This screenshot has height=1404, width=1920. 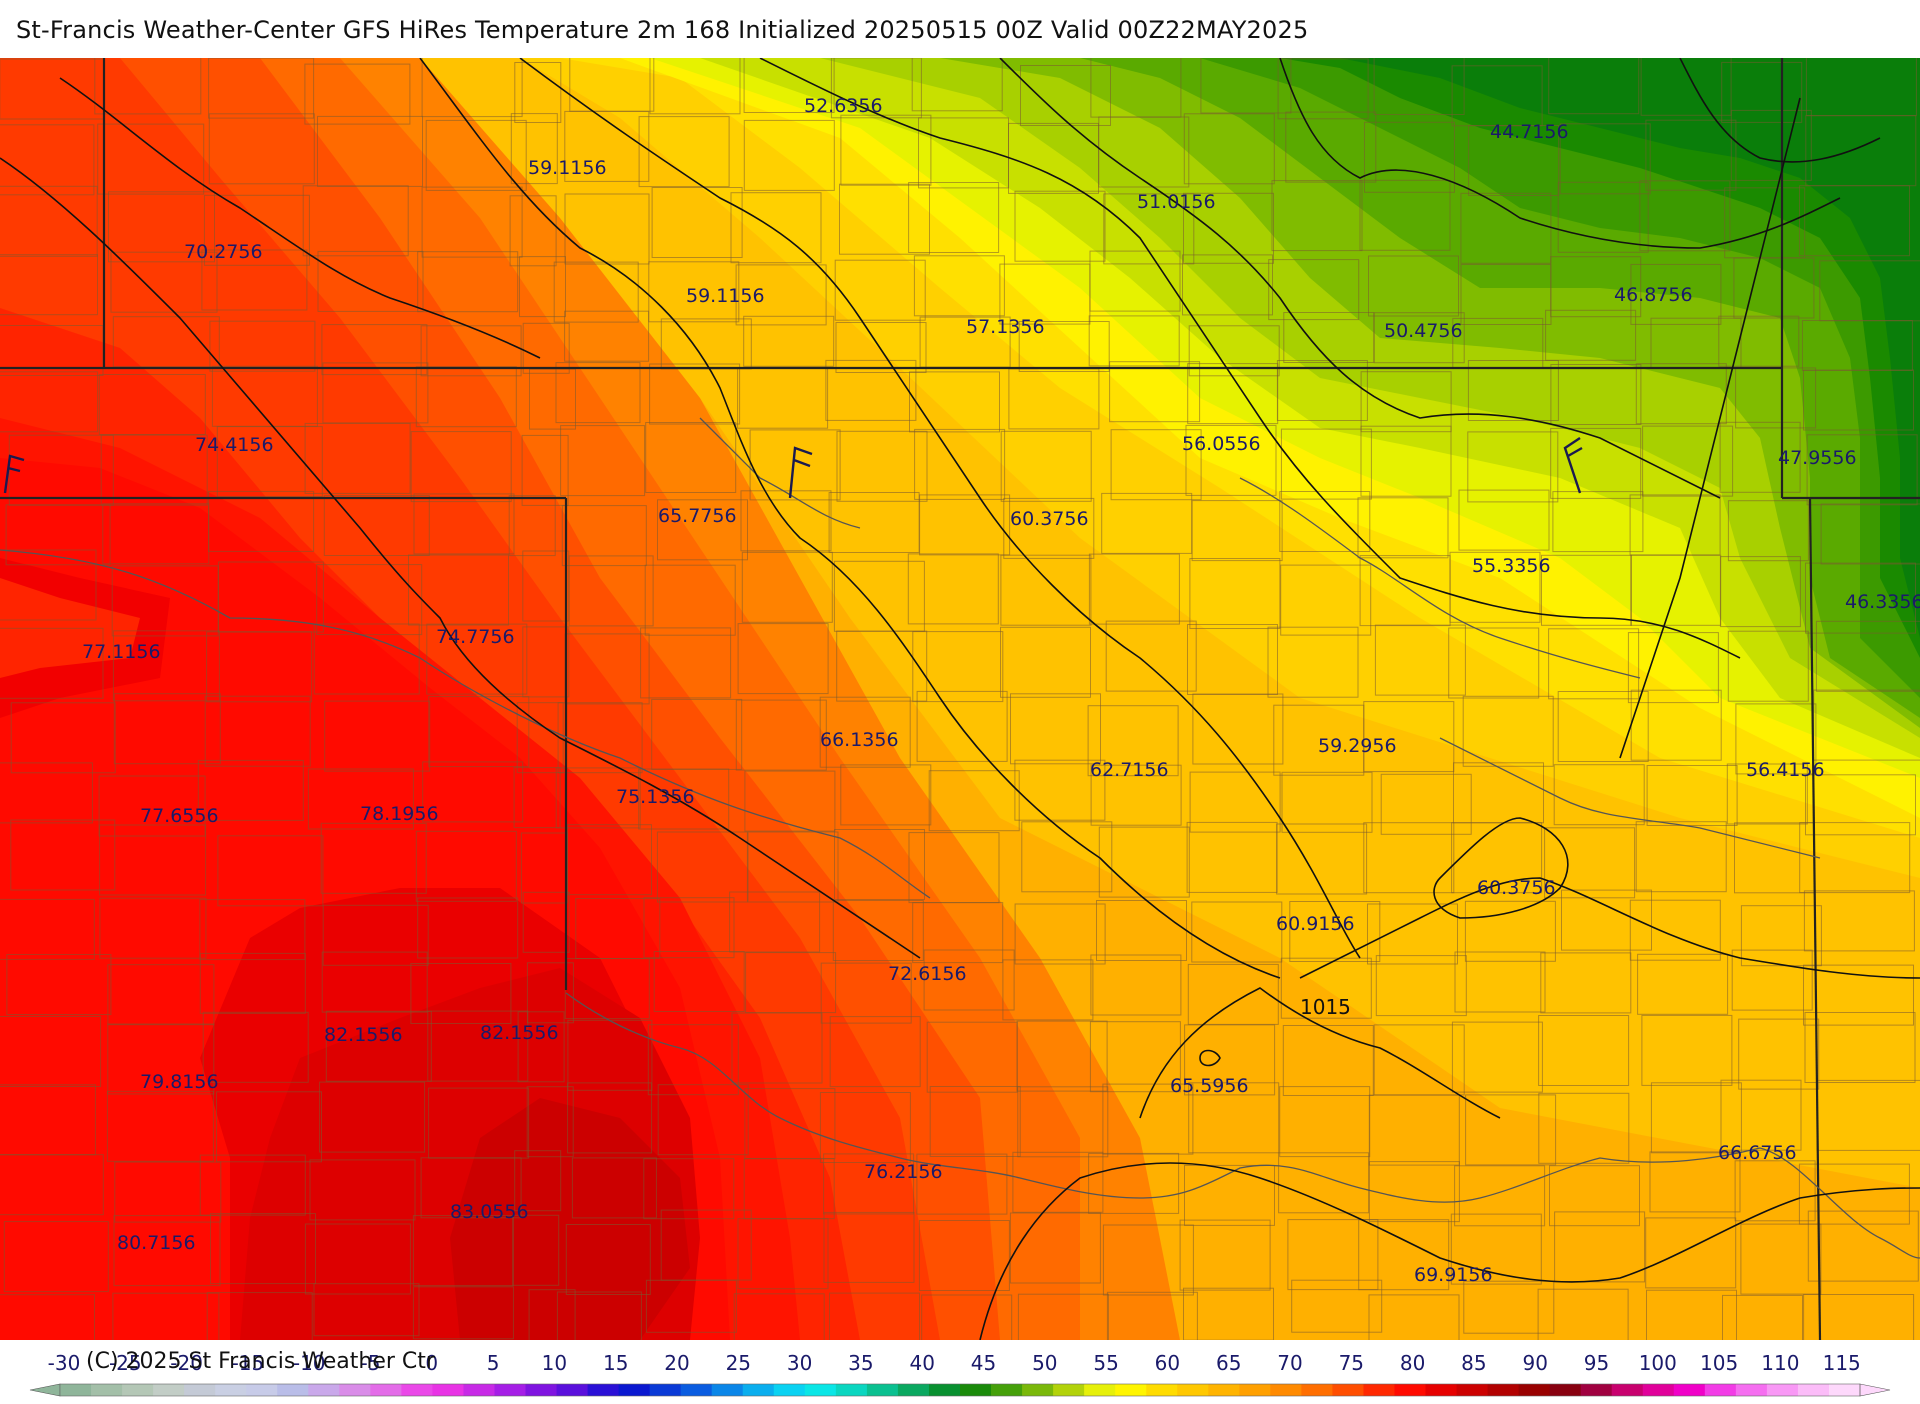 I want to click on colorbar-tick-label: 15, so click(x=615, y=1363).